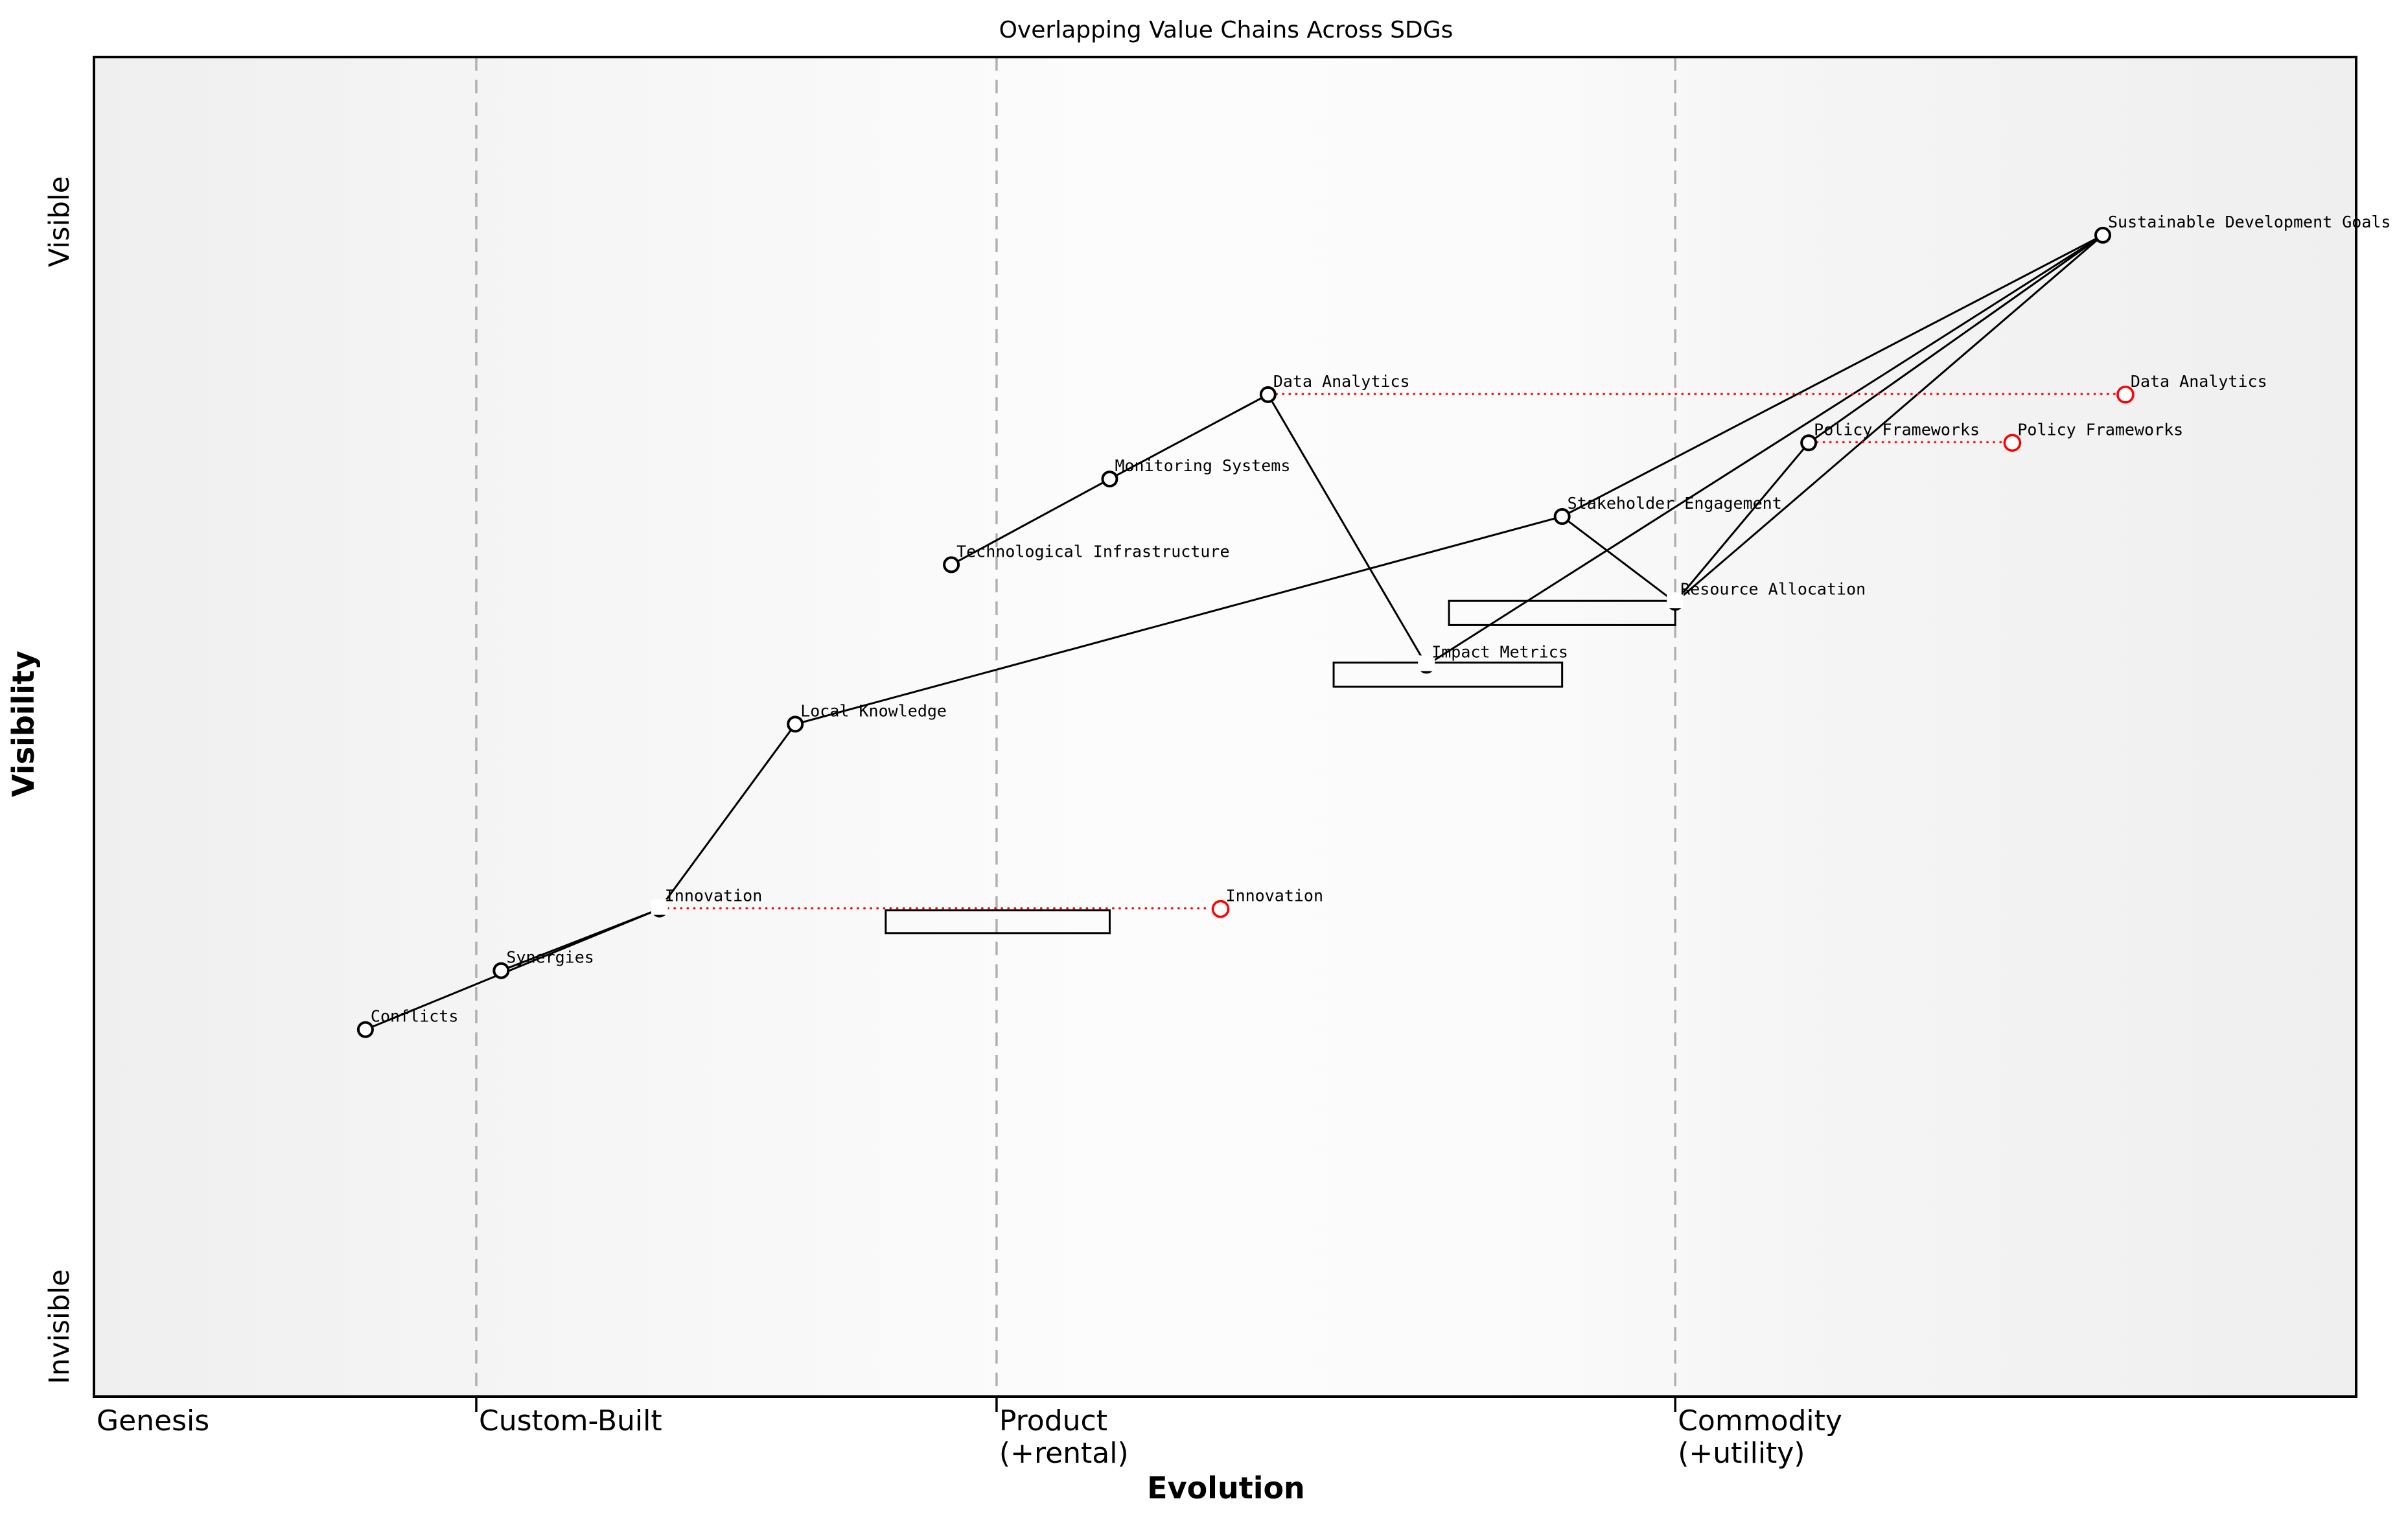 The width and height of the screenshot is (2408, 1523). Describe the element at coordinates (1064, 1437) in the screenshot. I see `stage-label: Product (+rental)` at that location.